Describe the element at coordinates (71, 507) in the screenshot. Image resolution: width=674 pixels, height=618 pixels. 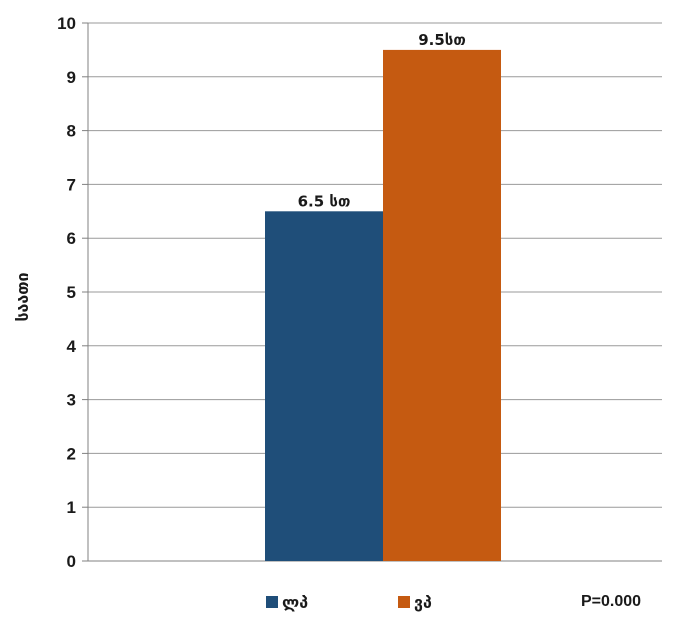
I see `y-tick-label: 1` at that location.